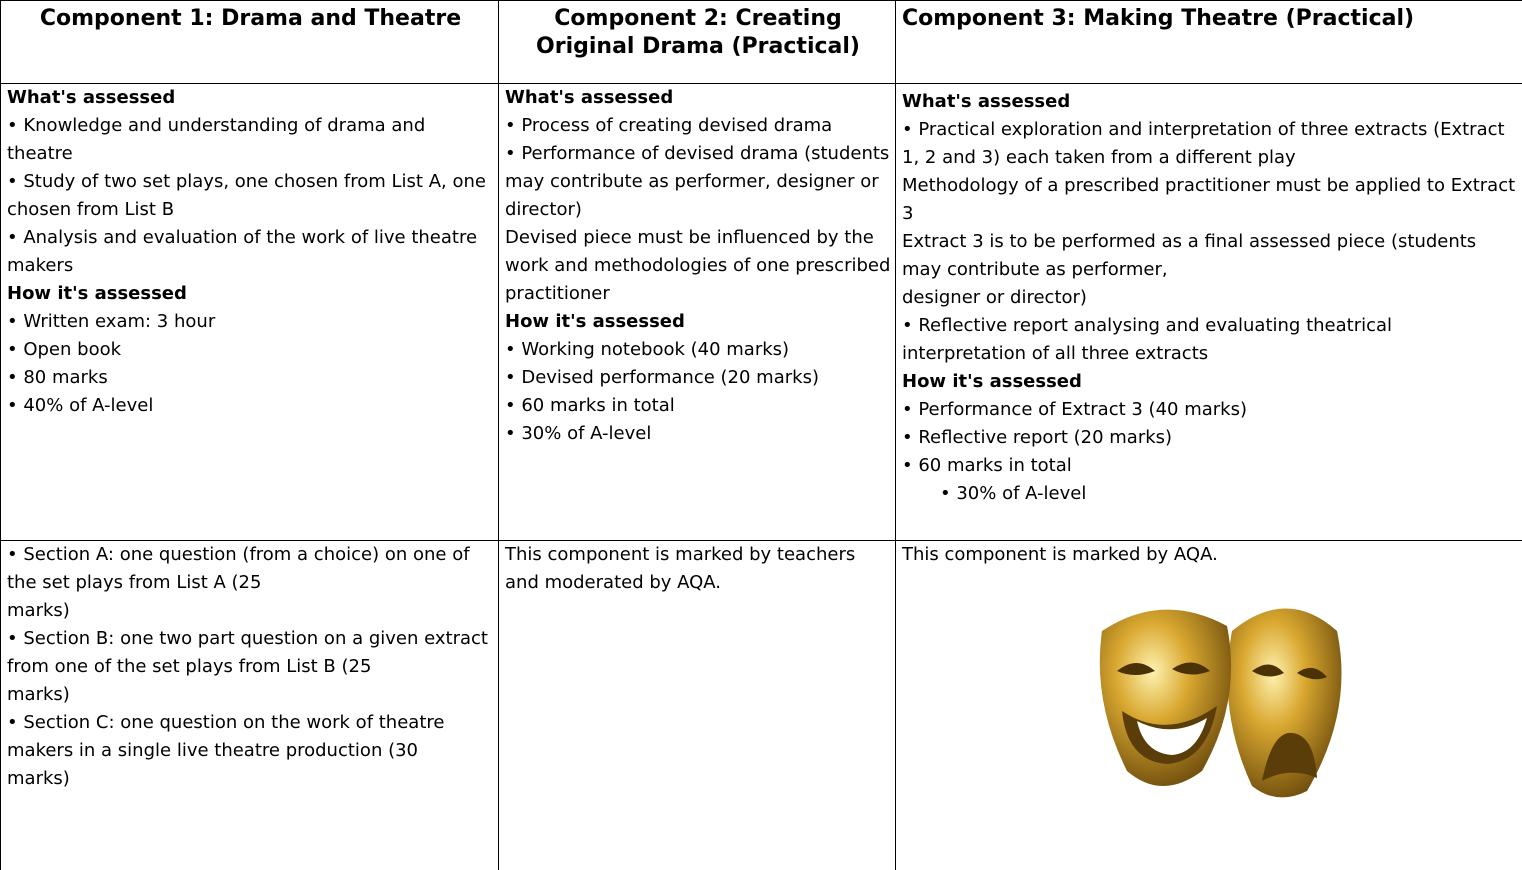 Image resolution: width=1522 pixels, height=870 pixels. I want to click on theatre-masks-image, so click(1220, 703).